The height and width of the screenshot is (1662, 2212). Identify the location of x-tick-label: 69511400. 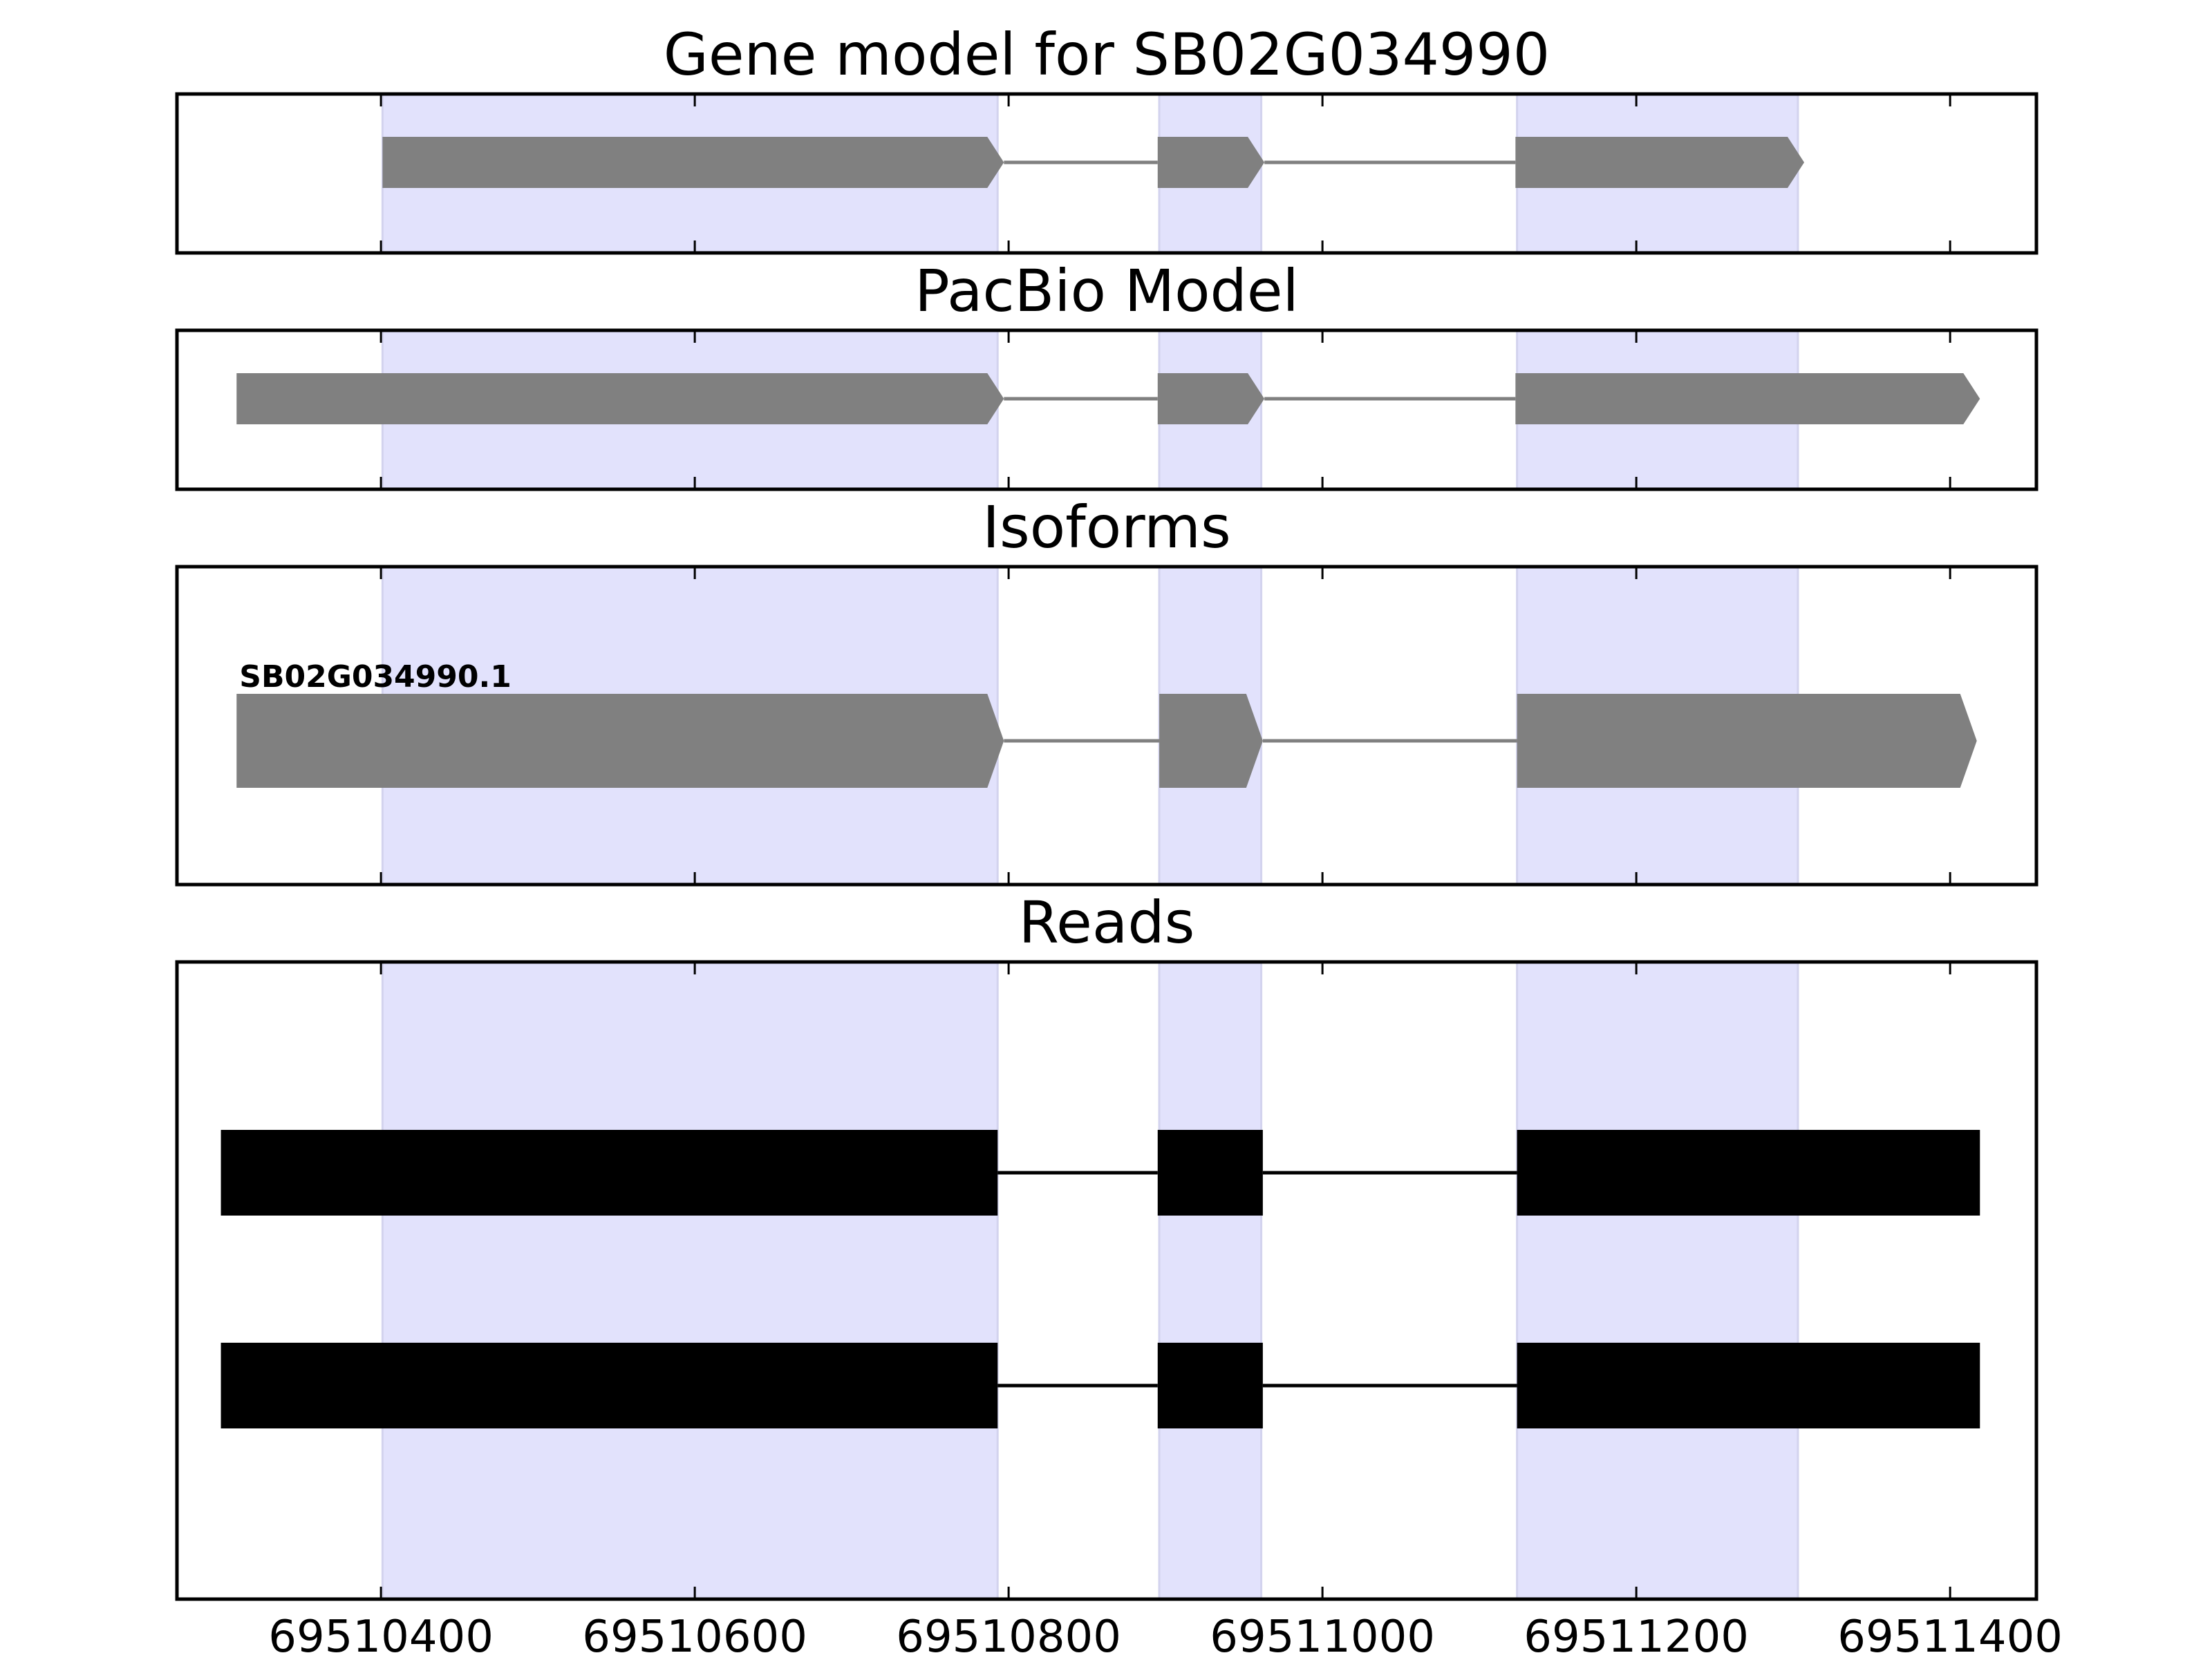
(1950, 1635).